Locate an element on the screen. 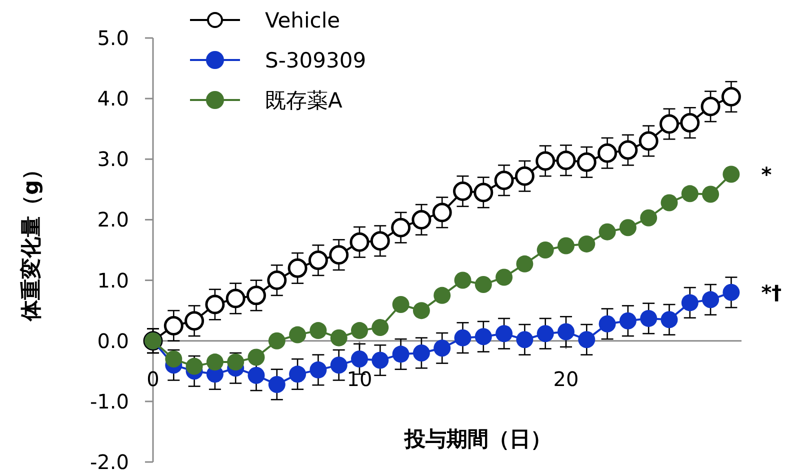  x-axis-title: 投与期間（日） is located at coordinates (478, 439).